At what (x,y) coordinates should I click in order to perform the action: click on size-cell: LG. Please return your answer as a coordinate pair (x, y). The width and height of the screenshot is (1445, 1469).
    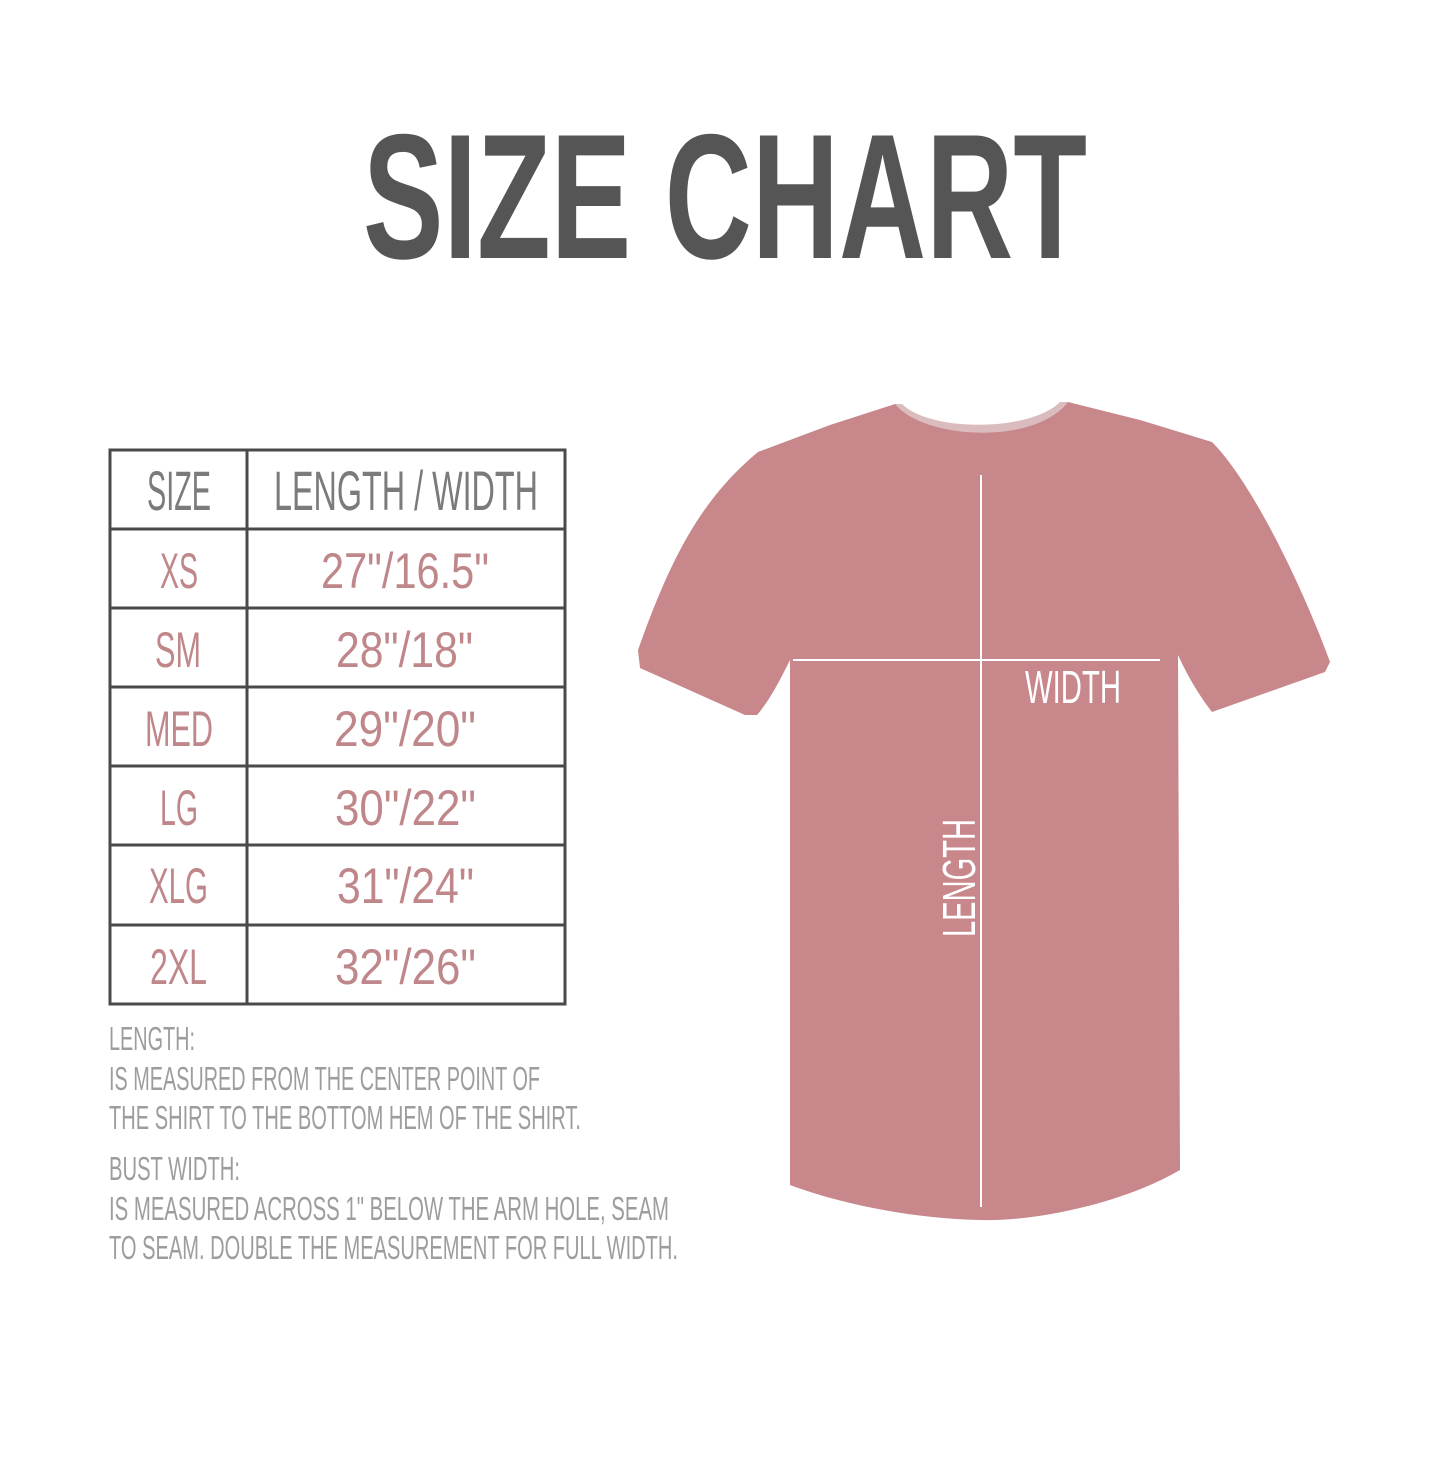
    Looking at the image, I should click on (179, 808).